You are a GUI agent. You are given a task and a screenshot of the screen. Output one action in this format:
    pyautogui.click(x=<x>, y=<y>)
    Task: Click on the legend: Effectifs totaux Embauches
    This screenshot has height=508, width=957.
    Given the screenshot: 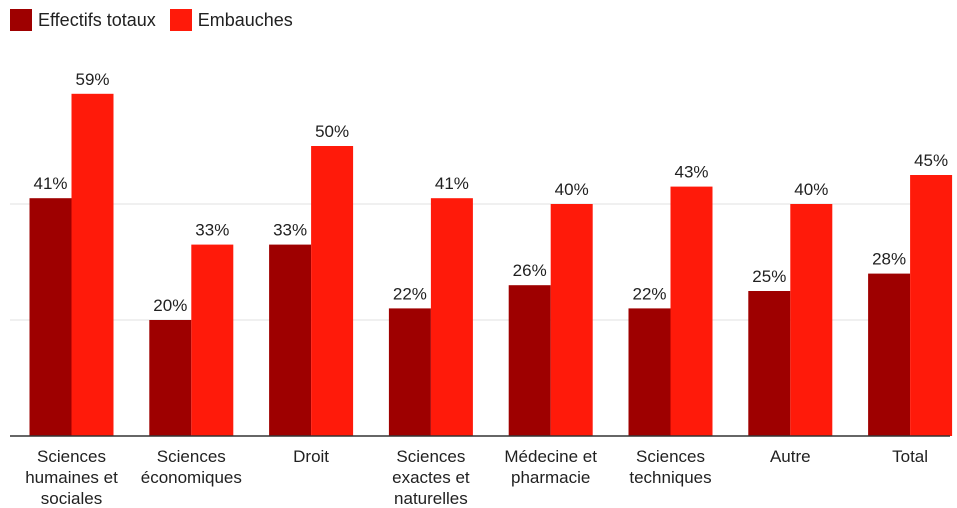 What is the action you would take?
    pyautogui.click(x=158, y=20)
    